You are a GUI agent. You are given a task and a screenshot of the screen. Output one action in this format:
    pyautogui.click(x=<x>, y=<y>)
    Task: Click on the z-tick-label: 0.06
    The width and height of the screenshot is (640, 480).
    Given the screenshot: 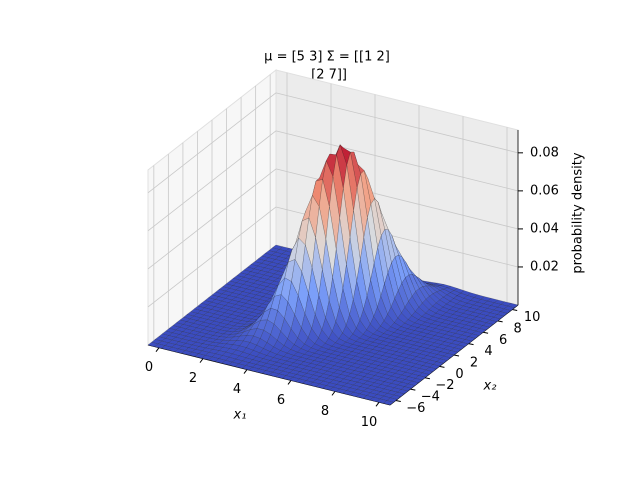 What is the action you would take?
    pyautogui.click(x=544, y=190)
    